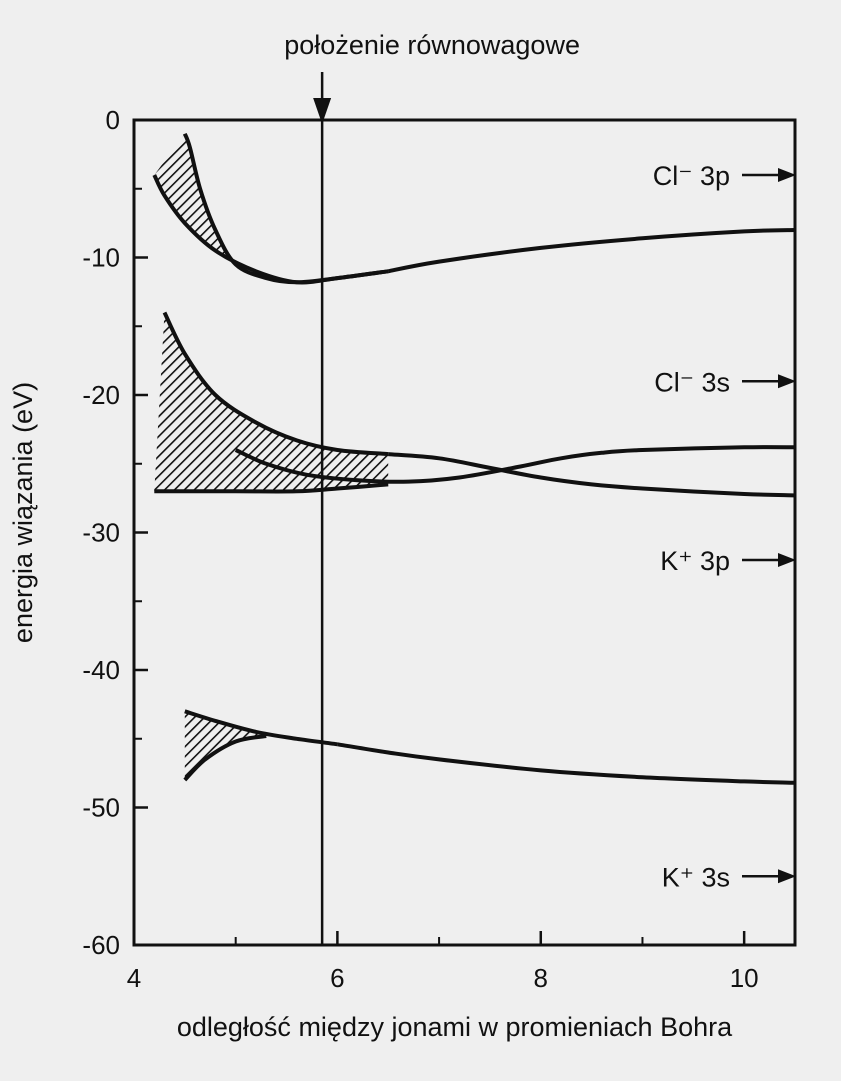 This screenshot has width=841, height=1081. Describe the element at coordinates (696, 877) in the screenshot. I see `level-label: K⁺ 3s` at that location.